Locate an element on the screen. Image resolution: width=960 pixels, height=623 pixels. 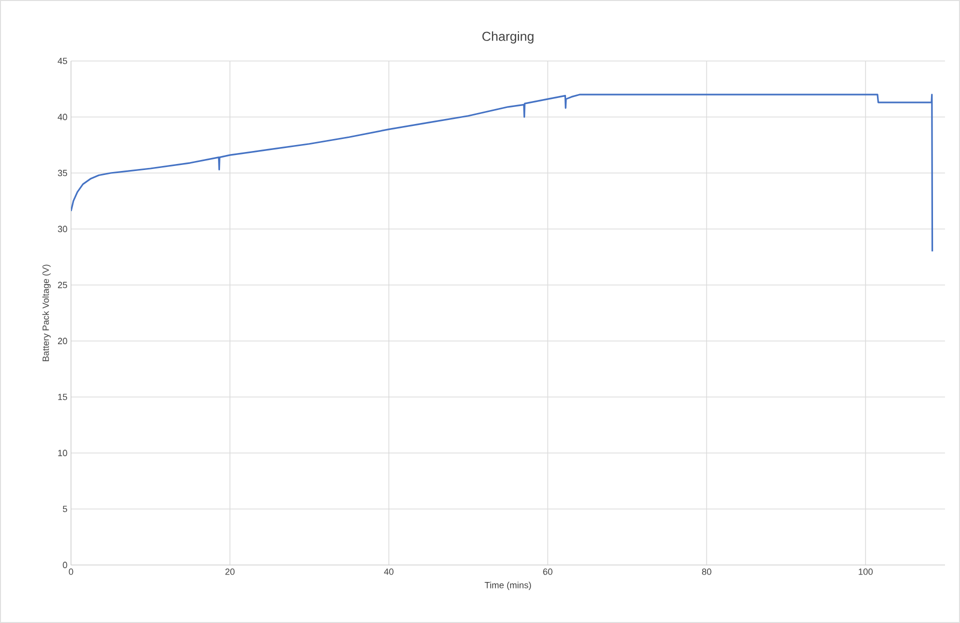
y-tick-label: 10 is located at coordinates (63, 453).